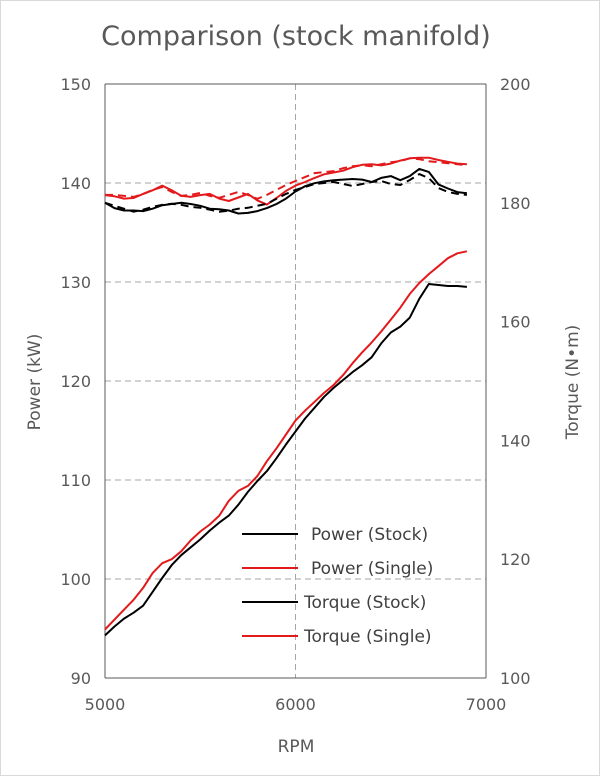 The height and width of the screenshot is (776, 600). Describe the element at coordinates (369, 535) in the screenshot. I see `legend-label: Power (Stock)` at that location.